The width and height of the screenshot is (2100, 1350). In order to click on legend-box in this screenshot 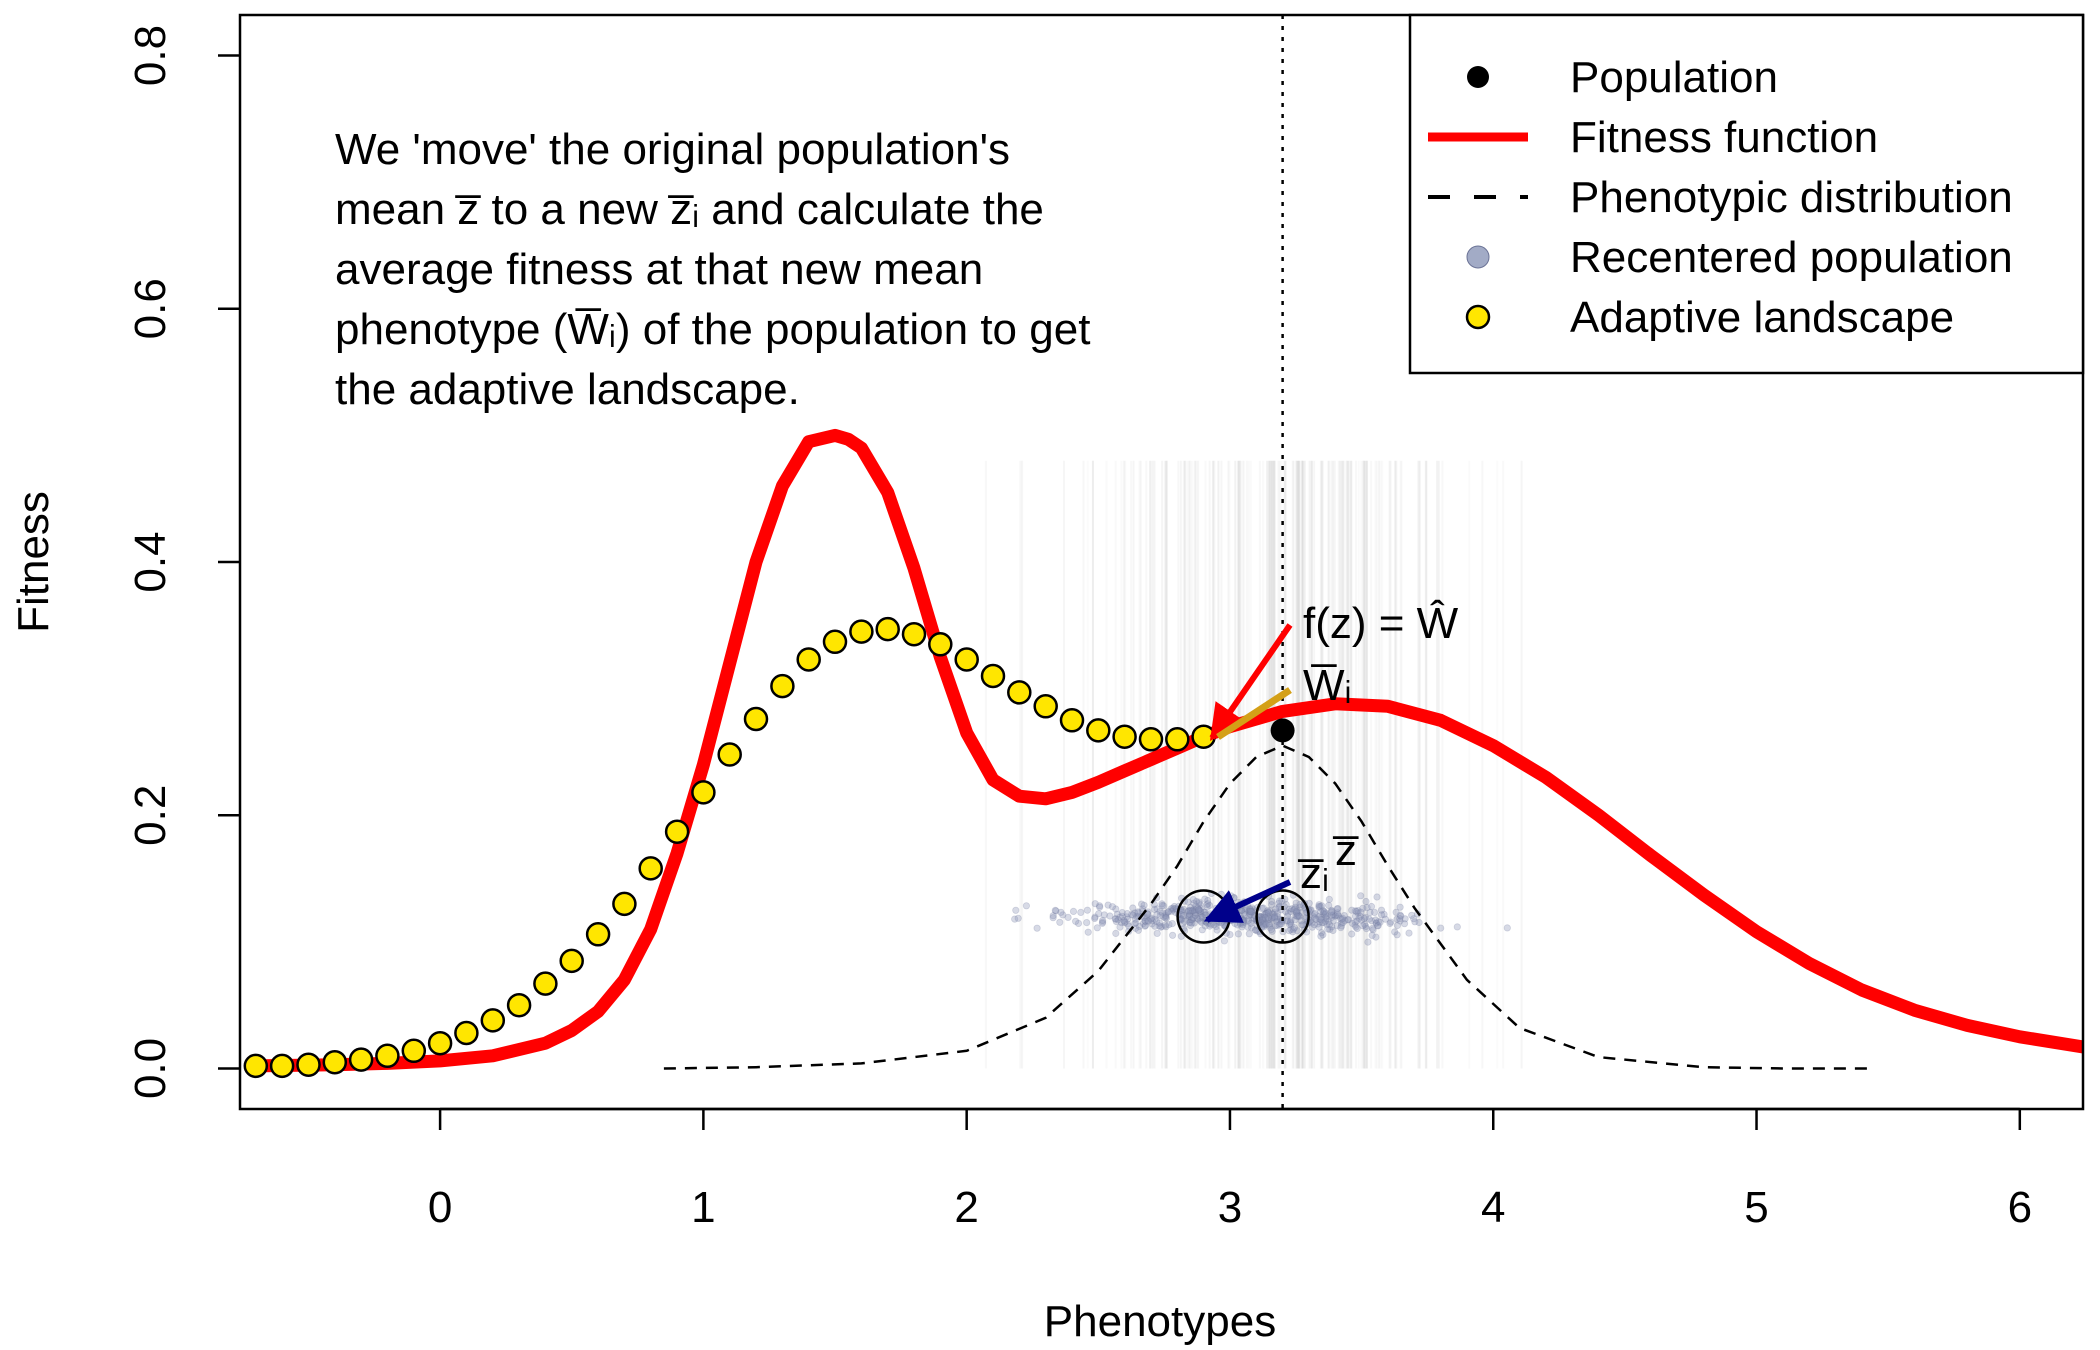, I will do `click(1746, 194)`.